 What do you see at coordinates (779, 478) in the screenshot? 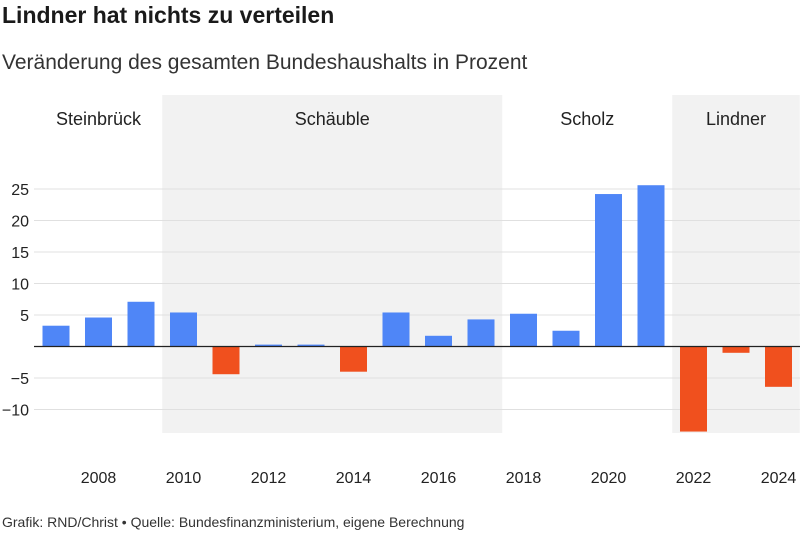
I see `x-tick-label: 2024` at bounding box center [779, 478].